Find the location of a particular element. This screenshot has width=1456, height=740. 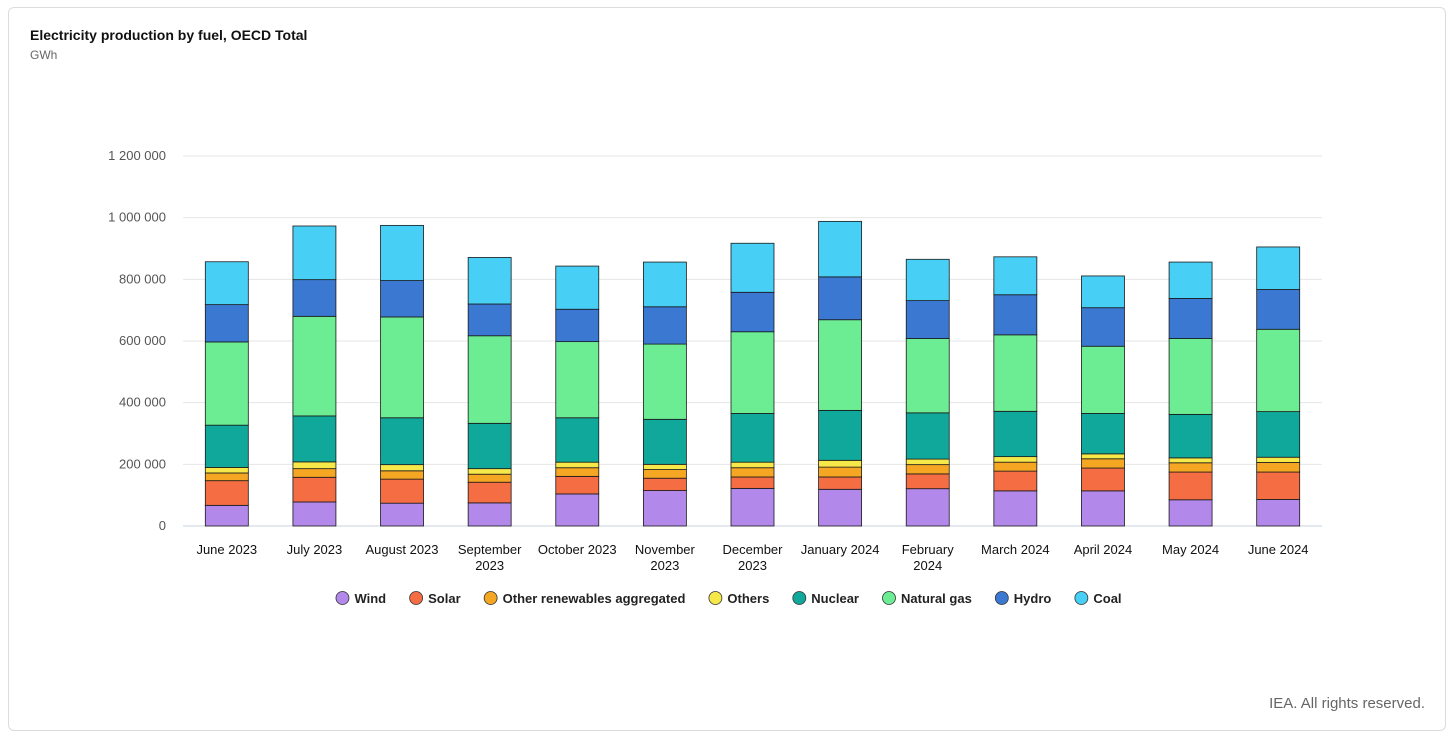

legend-label: Nuclear is located at coordinates (835, 598).